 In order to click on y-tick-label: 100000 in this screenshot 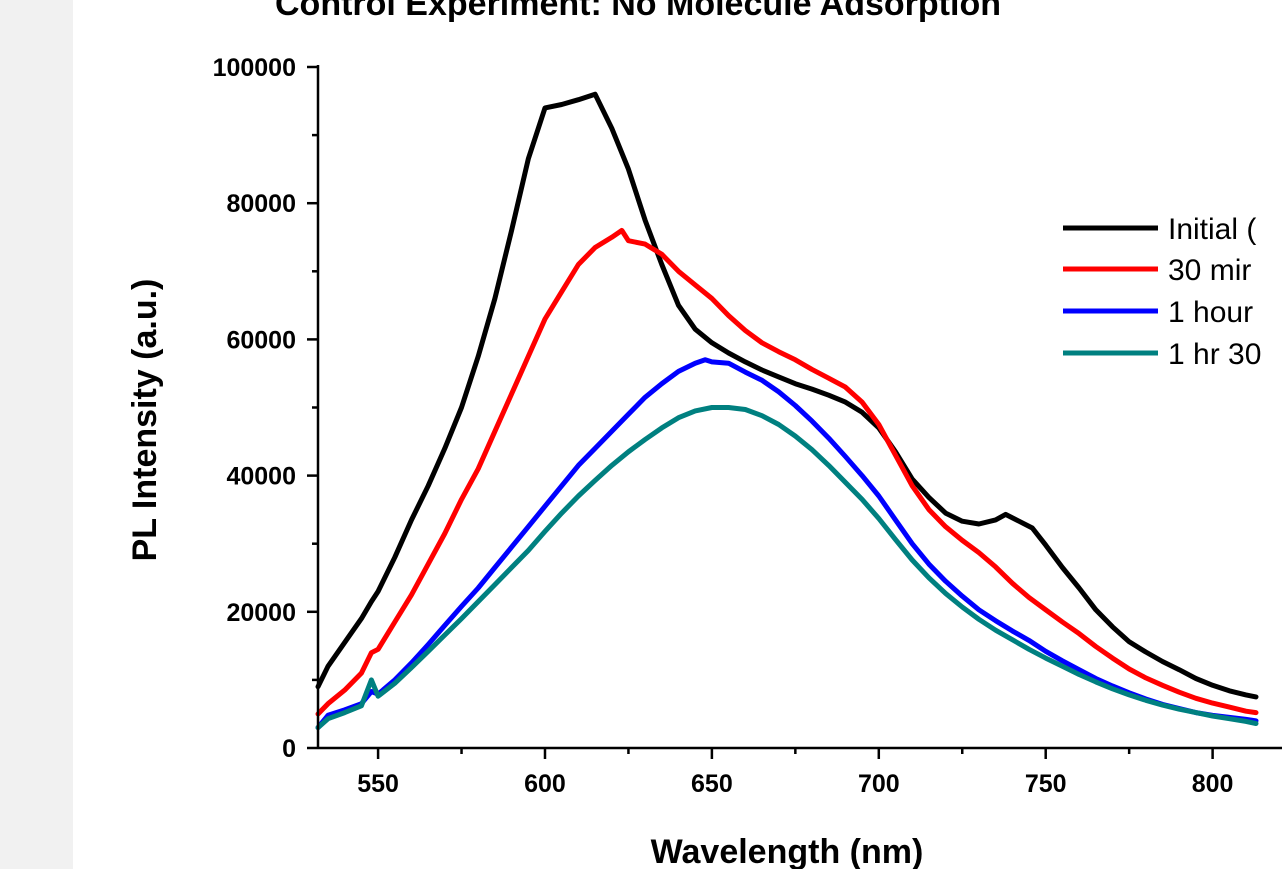, I will do `click(254, 68)`.